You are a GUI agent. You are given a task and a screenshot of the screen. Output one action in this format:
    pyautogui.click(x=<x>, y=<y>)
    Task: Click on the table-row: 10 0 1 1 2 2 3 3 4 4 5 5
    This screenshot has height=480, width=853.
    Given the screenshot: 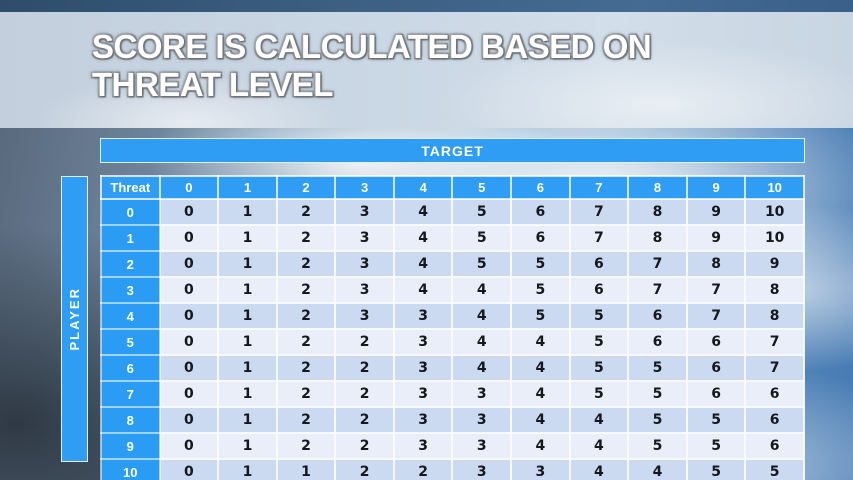 What is the action you would take?
    pyautogui.click(x=452, y=469)
    